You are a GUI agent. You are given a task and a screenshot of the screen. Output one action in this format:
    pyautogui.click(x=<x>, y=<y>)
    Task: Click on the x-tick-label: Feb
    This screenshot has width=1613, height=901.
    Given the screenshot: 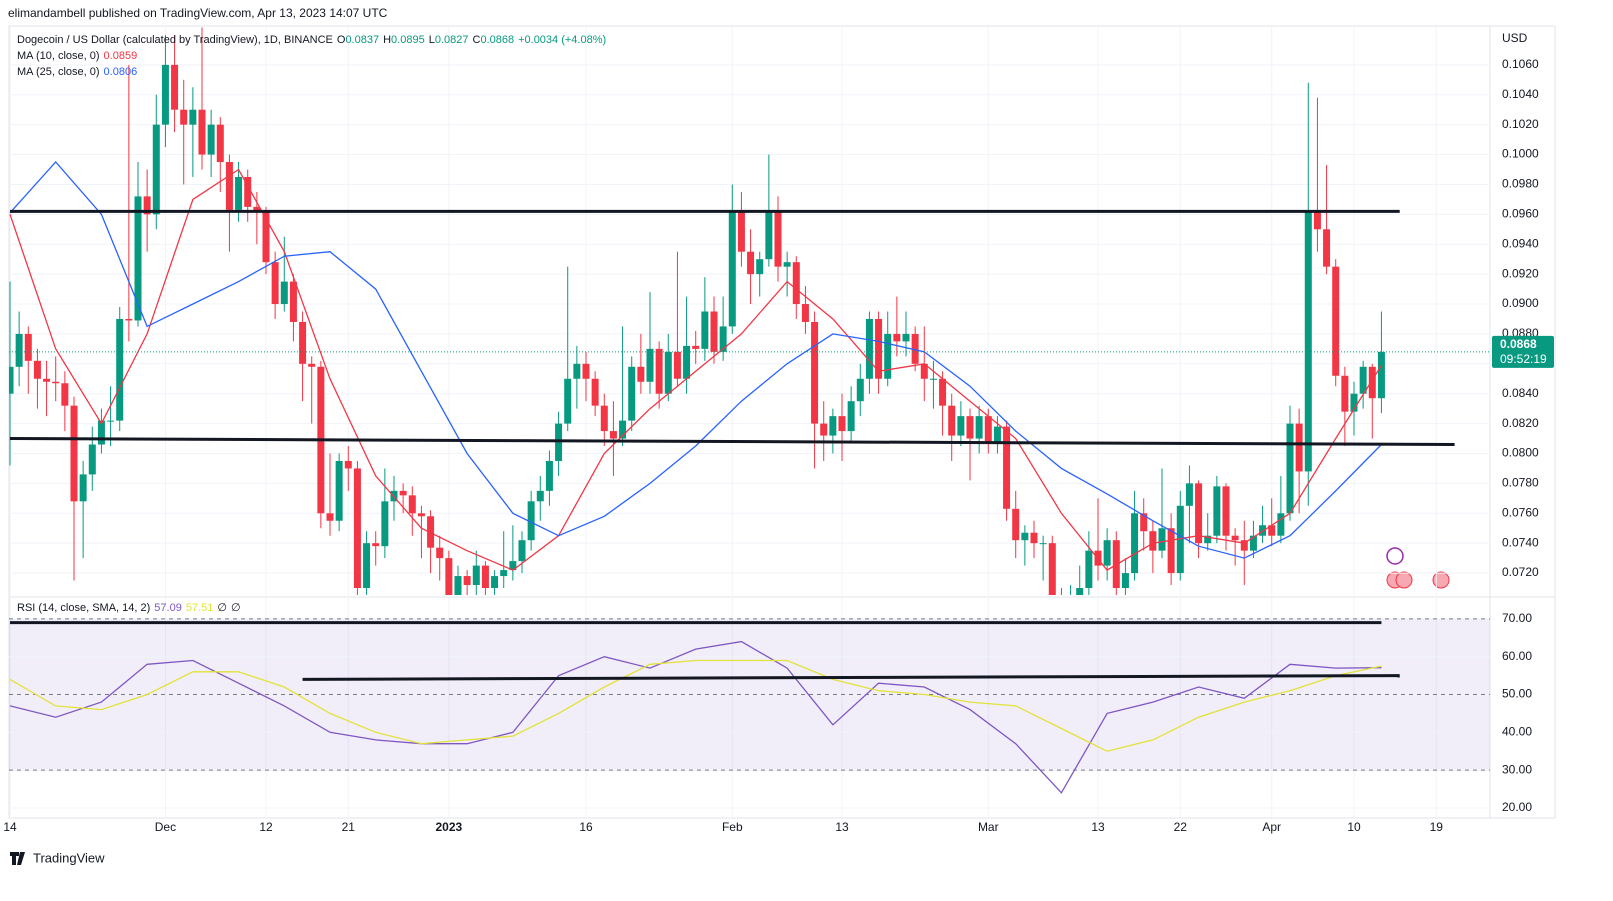 What is the action you would take?
    pyautogui.click(x=732, y=827)
    